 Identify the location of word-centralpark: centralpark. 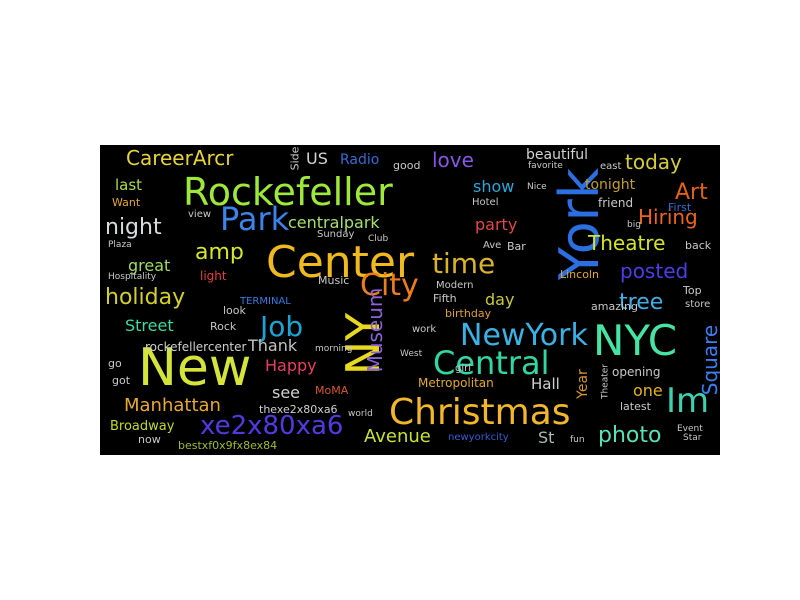
(334, 222).